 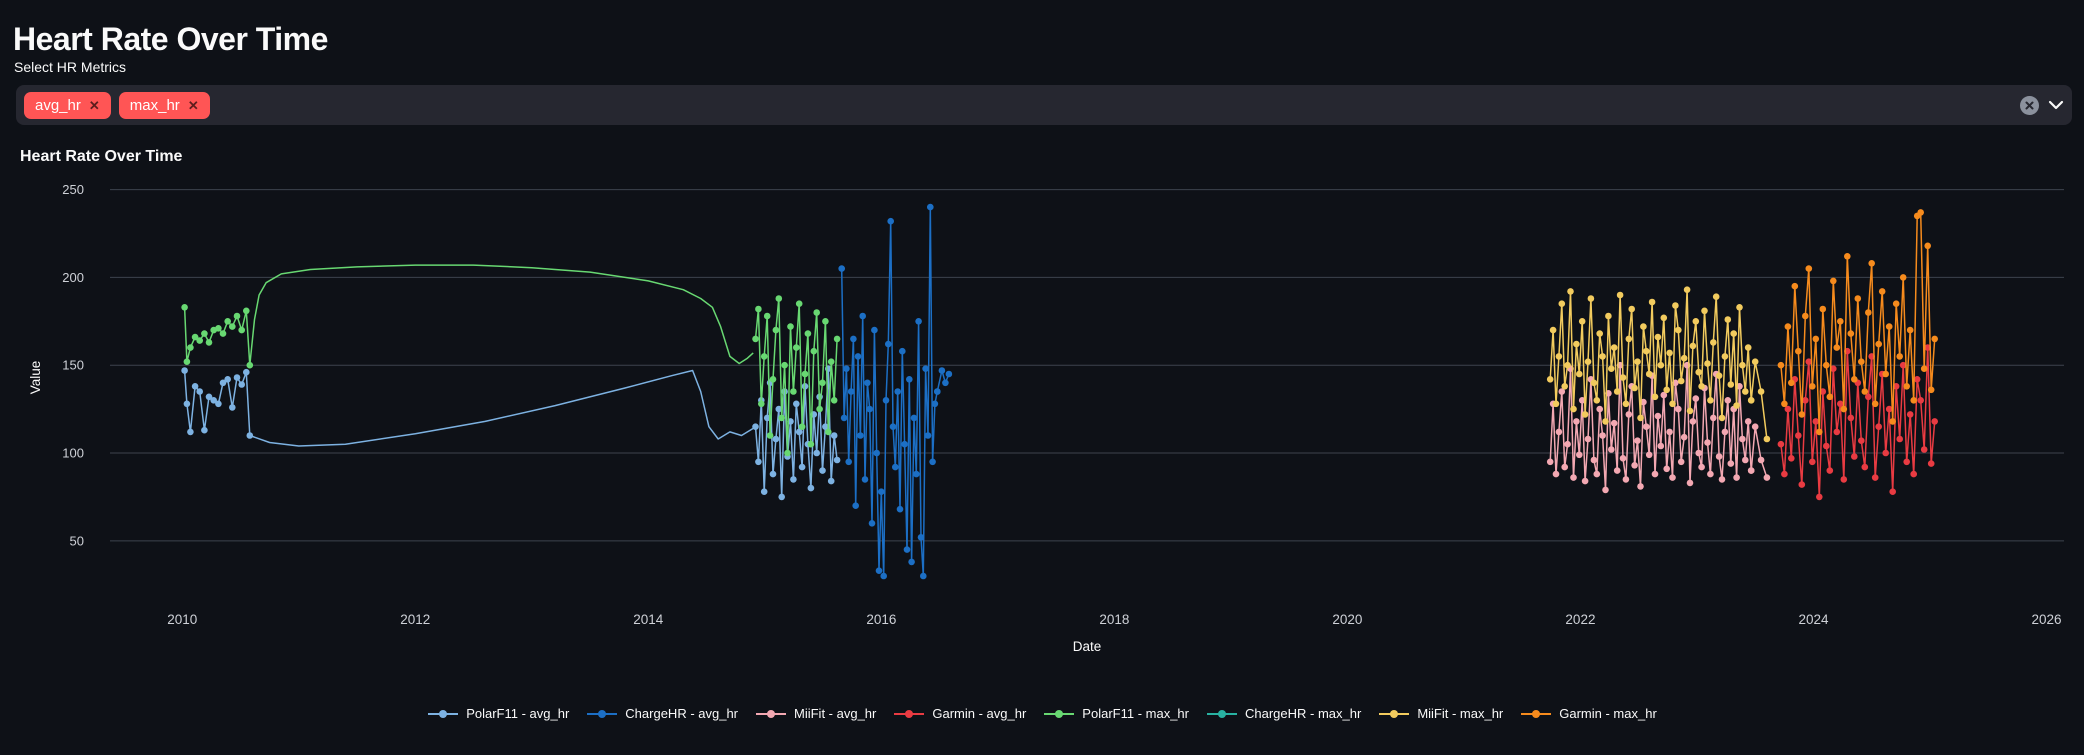 I want to click on selected-chip-max-hr: max_hr ✕, so click(x=164, y=105).